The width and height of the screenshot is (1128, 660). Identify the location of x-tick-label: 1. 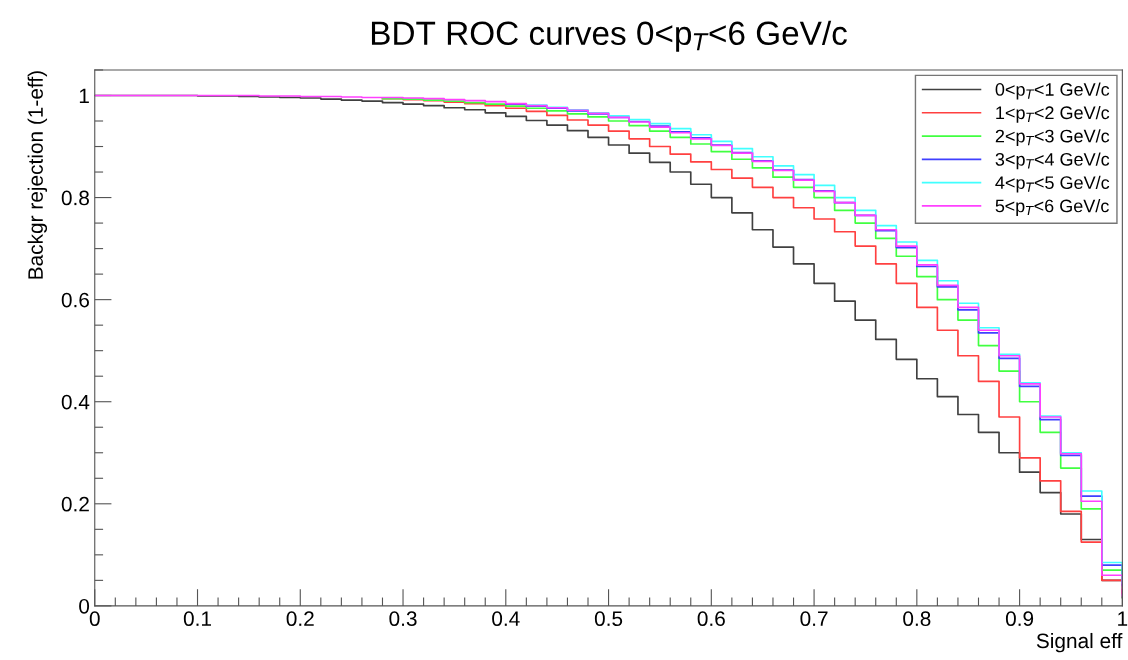
(1123, 618).